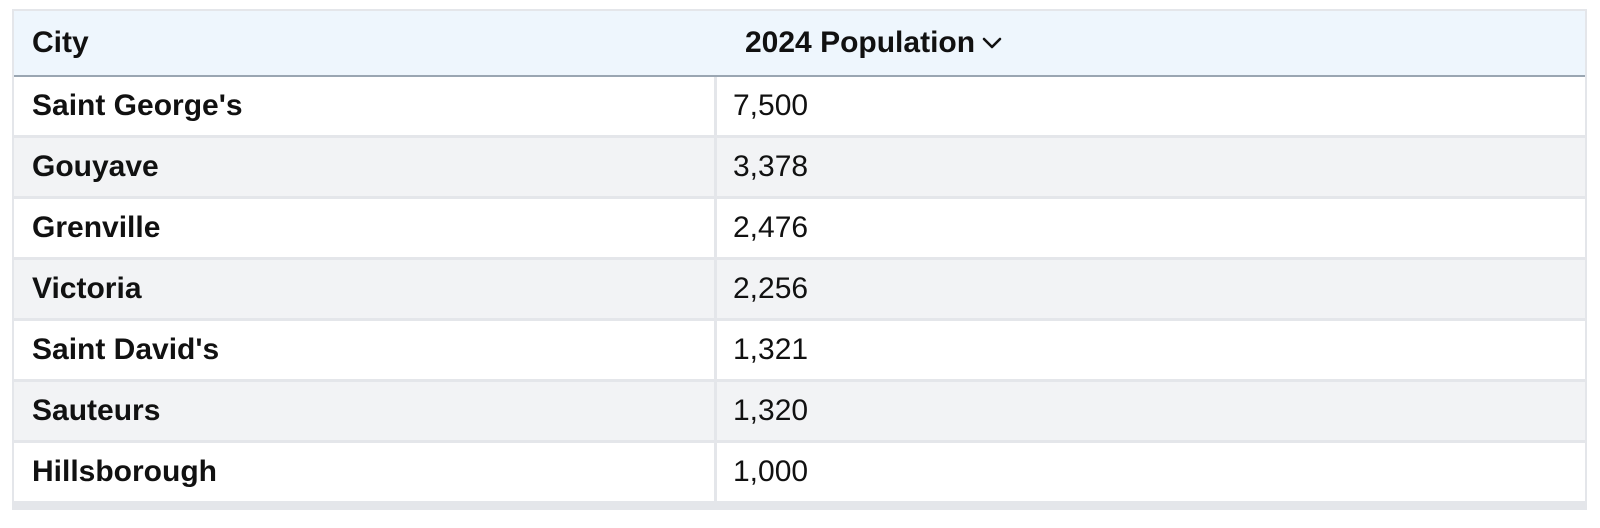 This screenshot has height=528, width=1600. I want to click on city-cell: Saint George's, so click(364, 106).